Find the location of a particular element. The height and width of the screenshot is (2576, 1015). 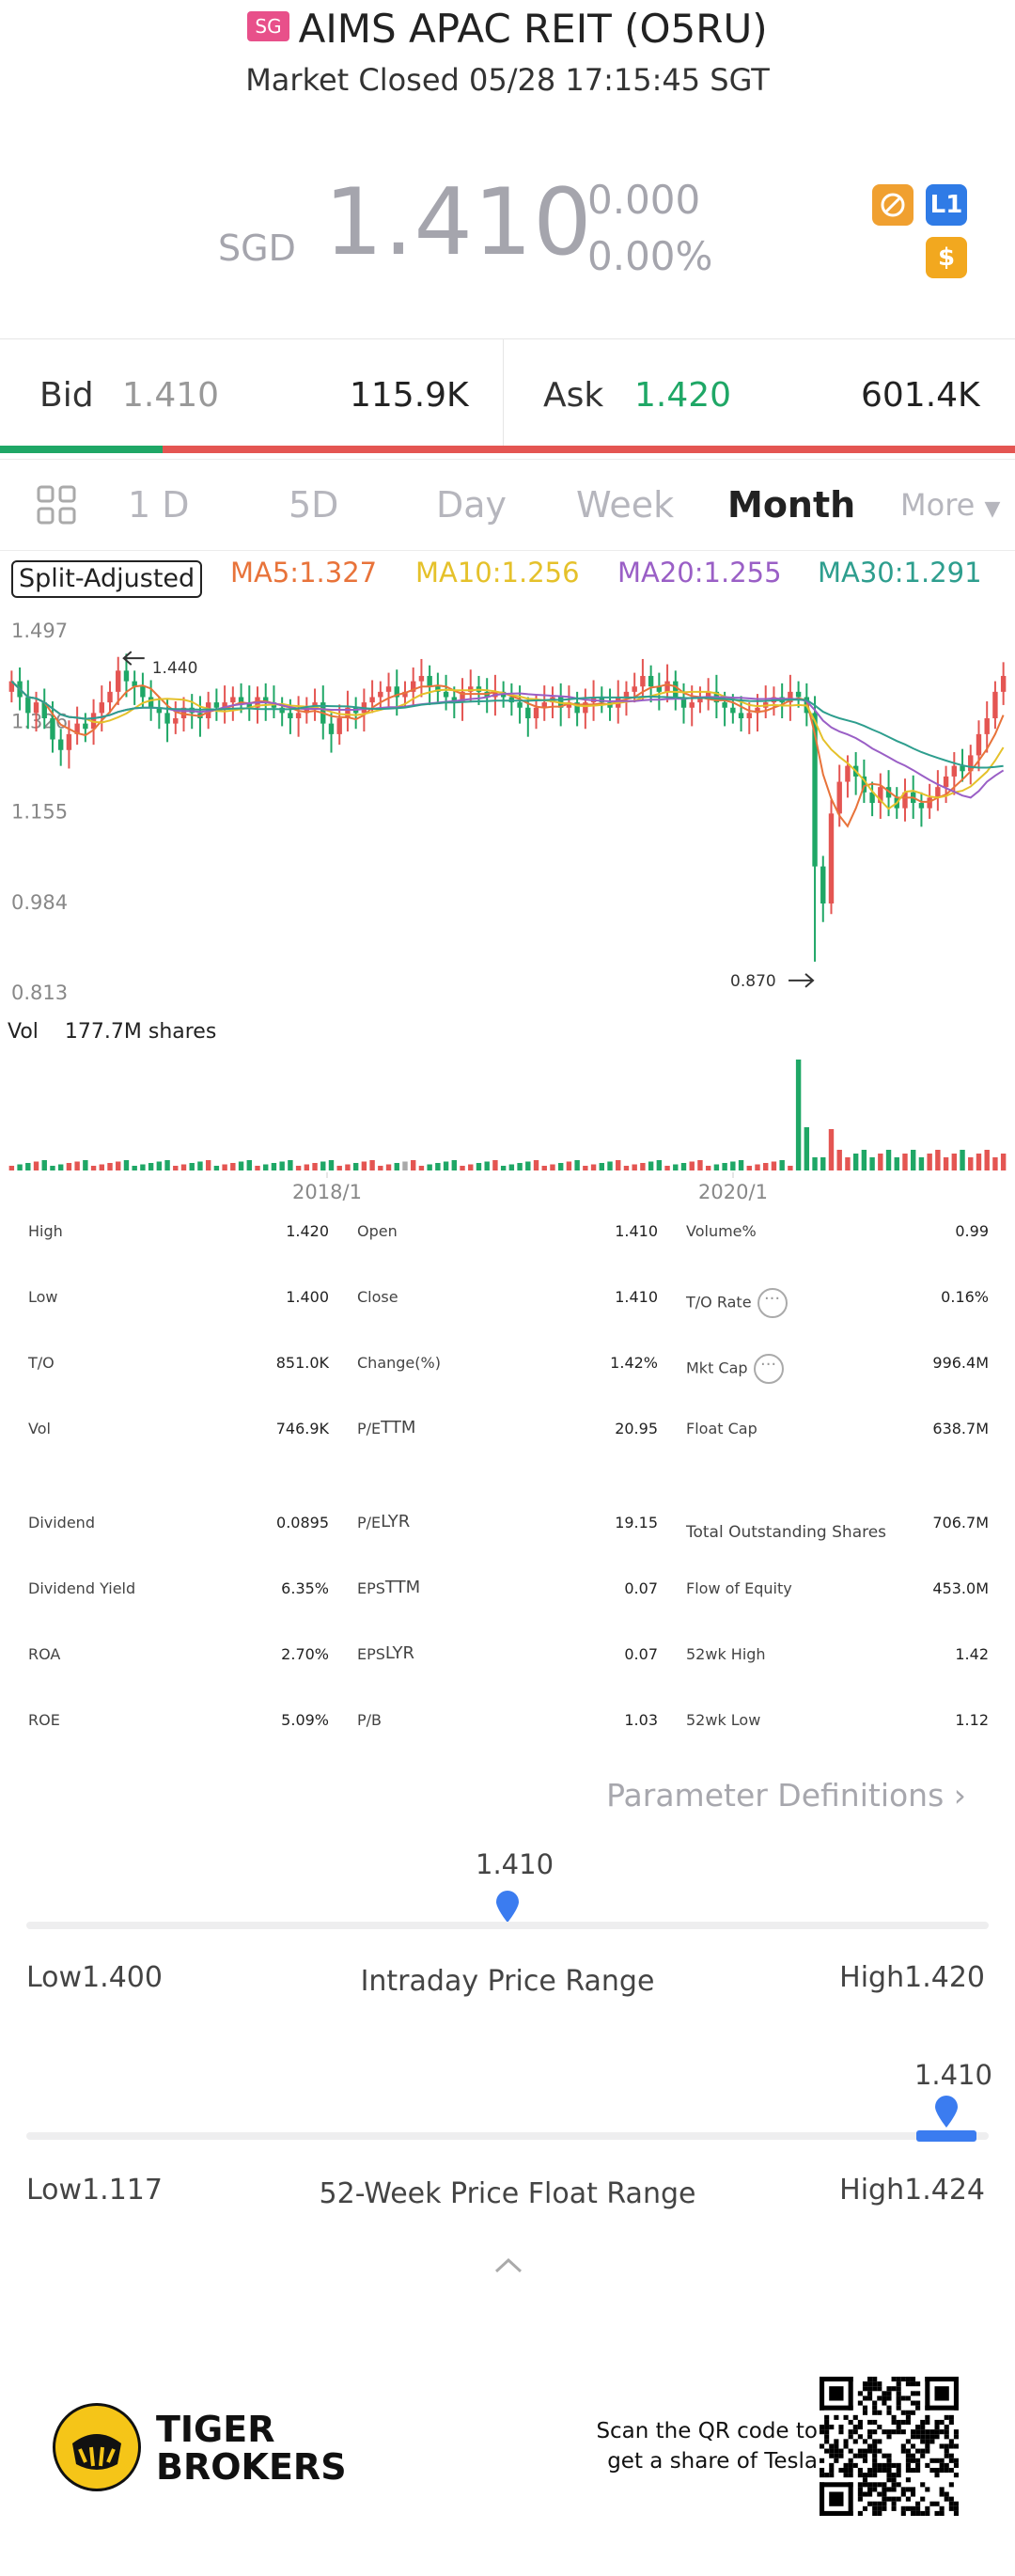

stat-label-text: 52wk High is located at coordinates (726, 1654).